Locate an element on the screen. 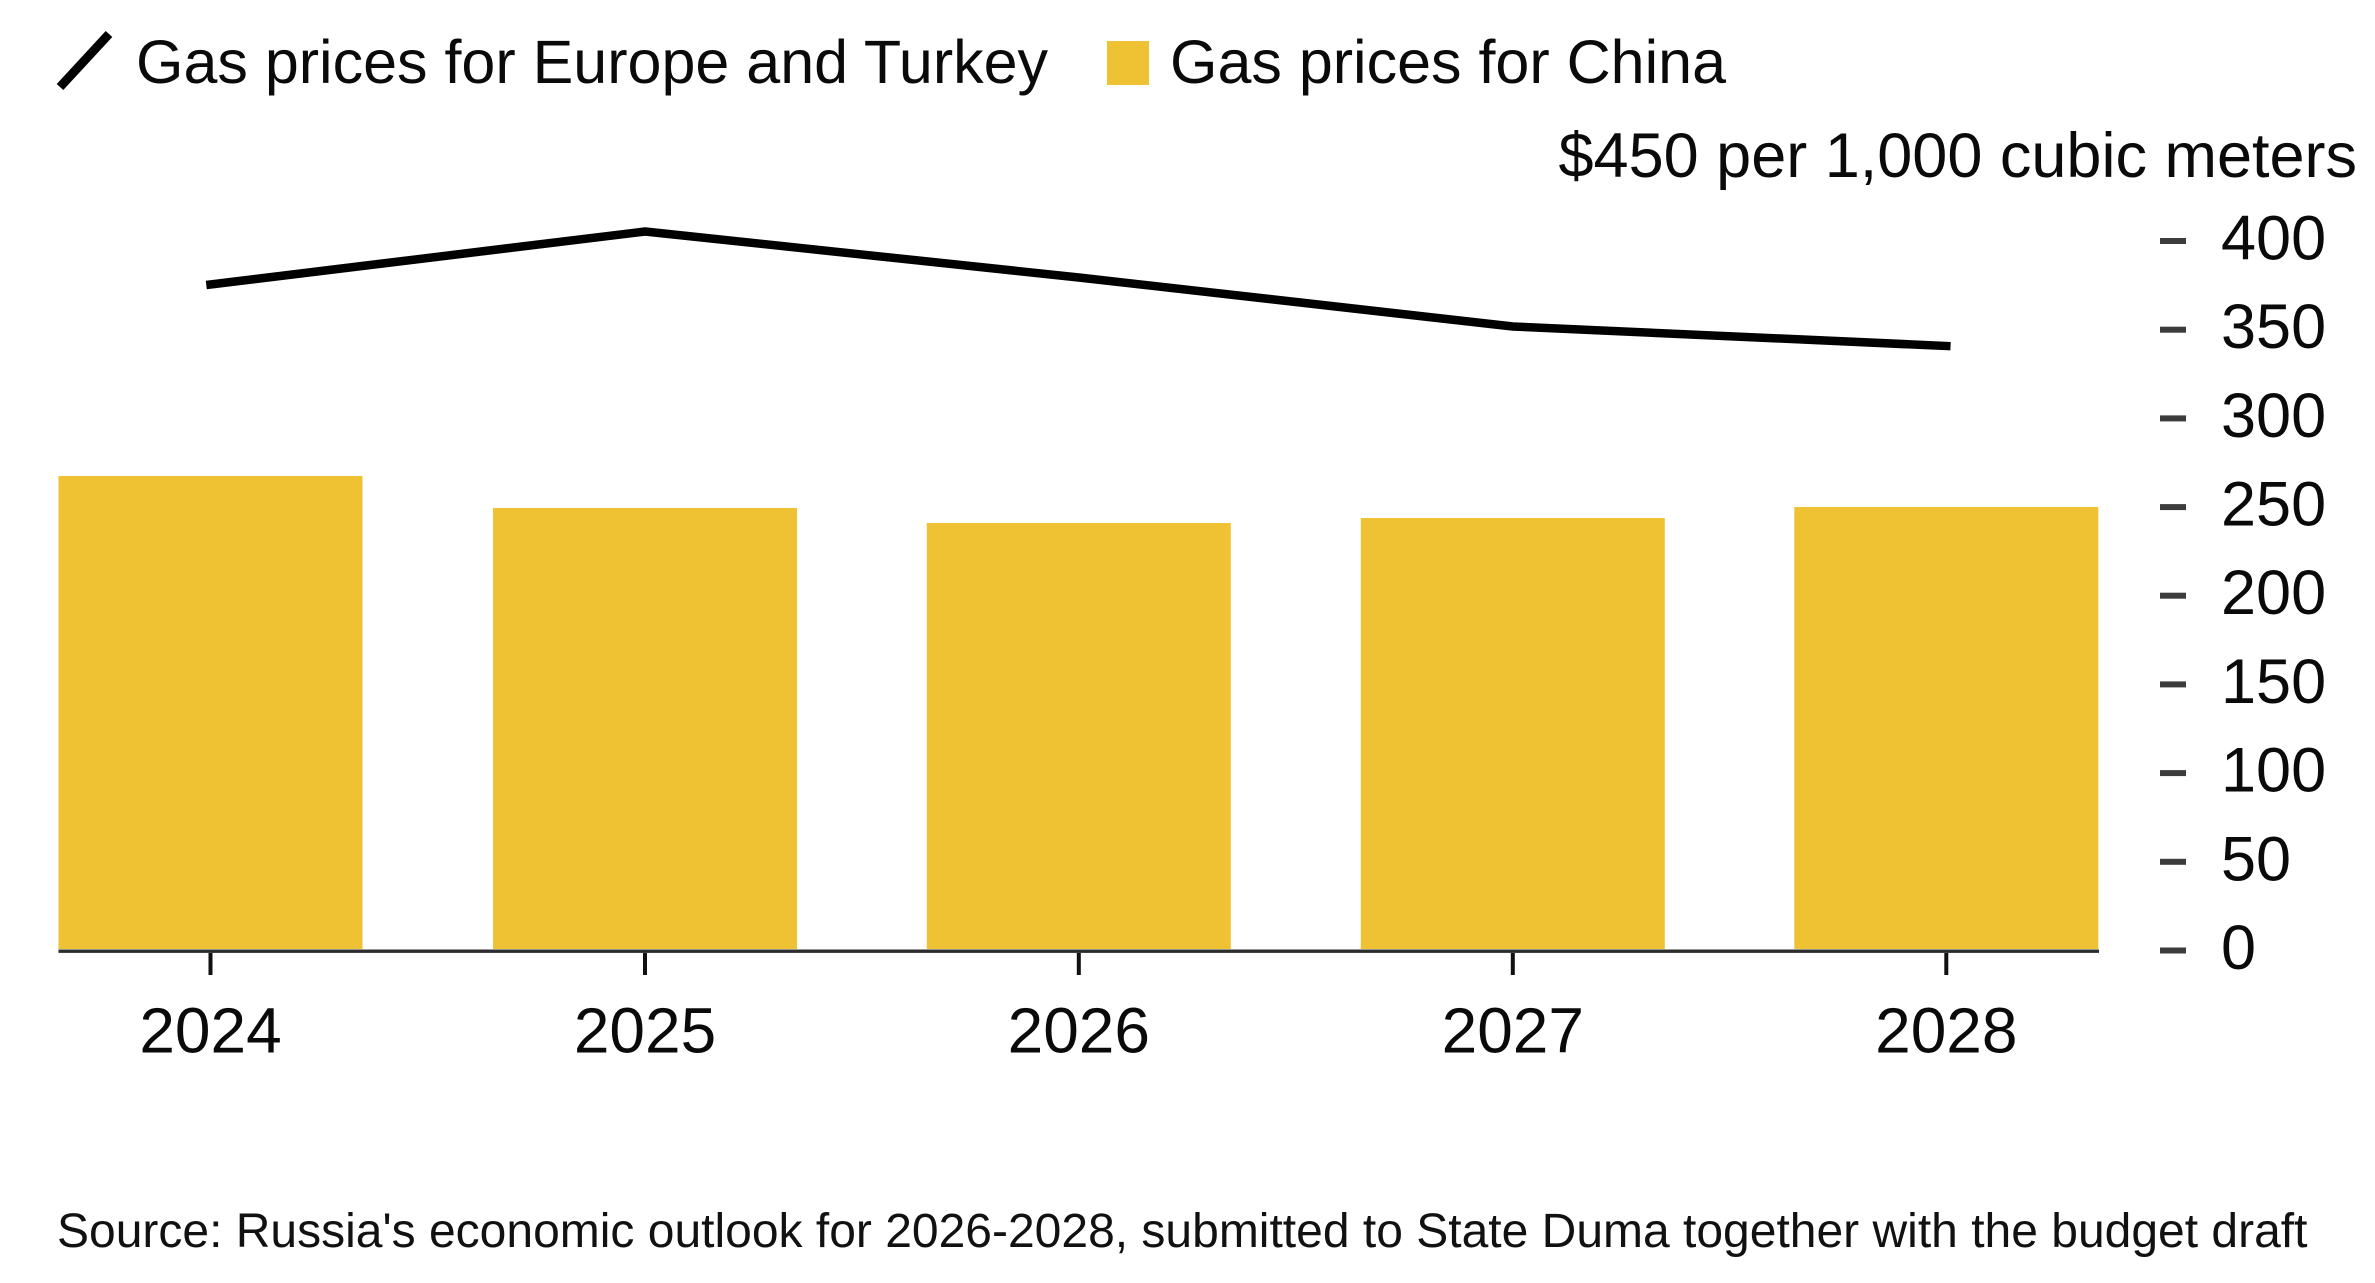  svg-text: 400 is located at coordinates (2273, 239).